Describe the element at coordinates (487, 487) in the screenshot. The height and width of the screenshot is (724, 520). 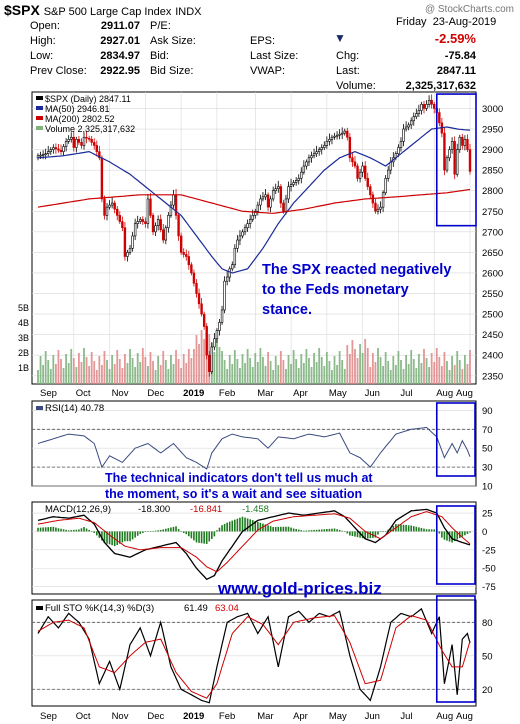
I see `rsi-axis-tick-label: 10` at that location.